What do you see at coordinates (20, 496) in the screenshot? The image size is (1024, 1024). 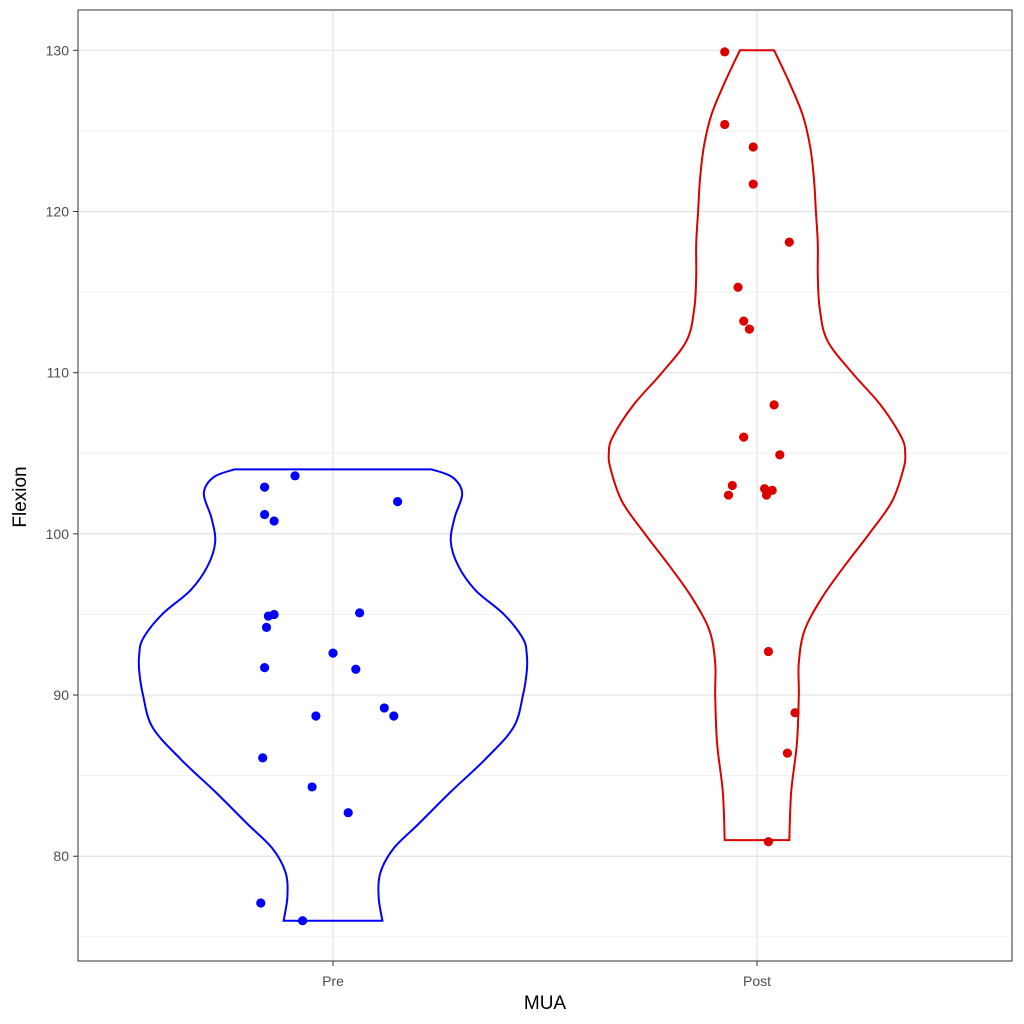 I see `y-axis-title: Flexion` at bounding box center [20, 496].